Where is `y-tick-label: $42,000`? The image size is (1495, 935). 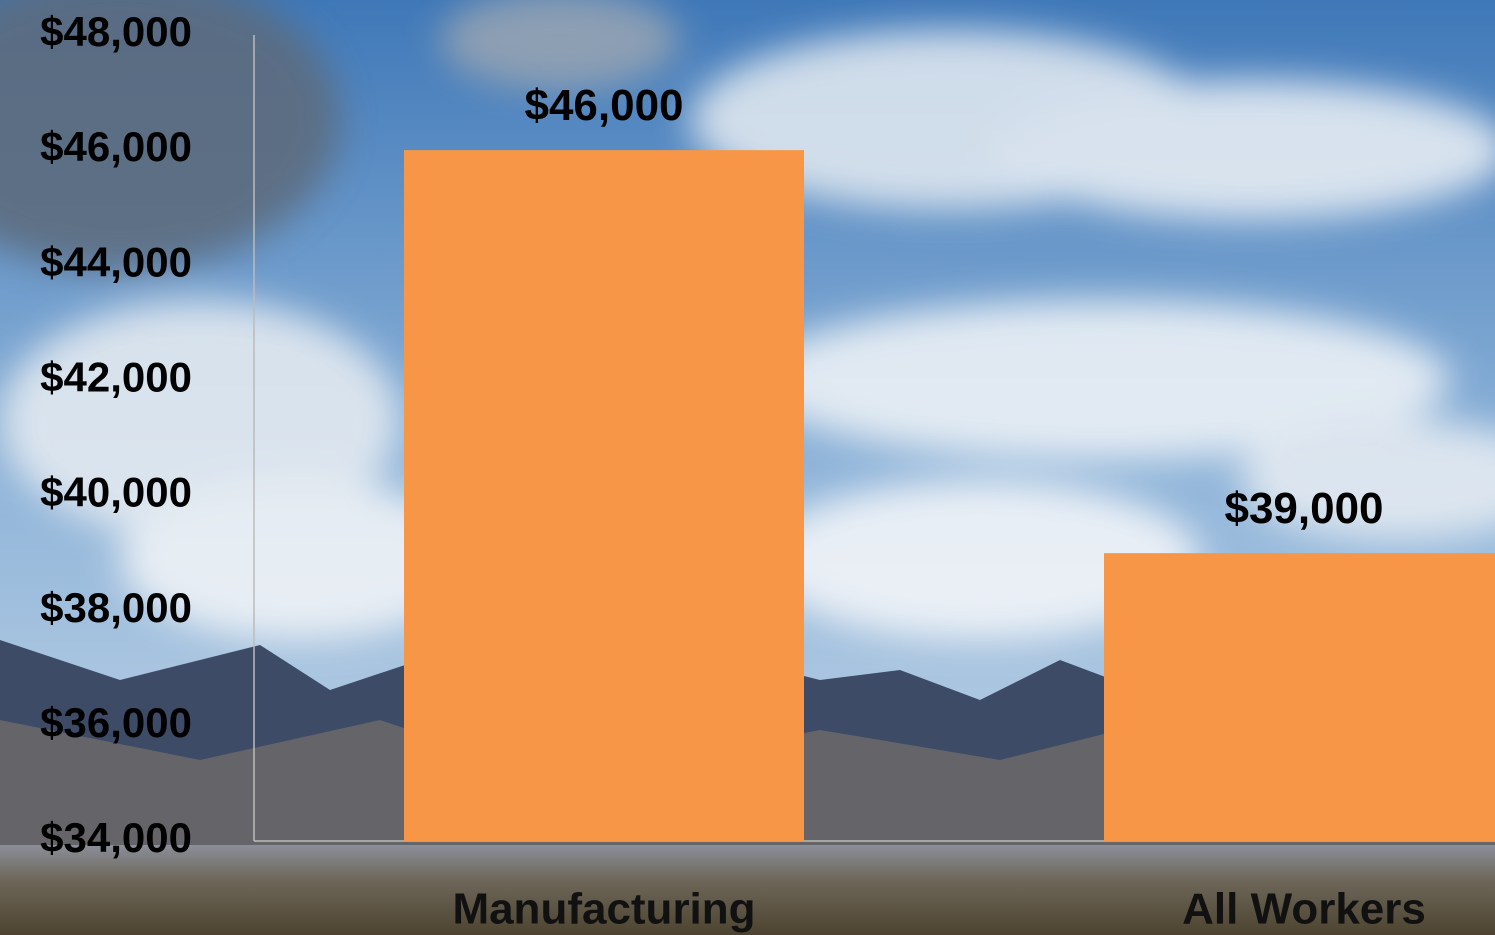
y-tick-label: $42,000 is located at coordinates (116, 377).